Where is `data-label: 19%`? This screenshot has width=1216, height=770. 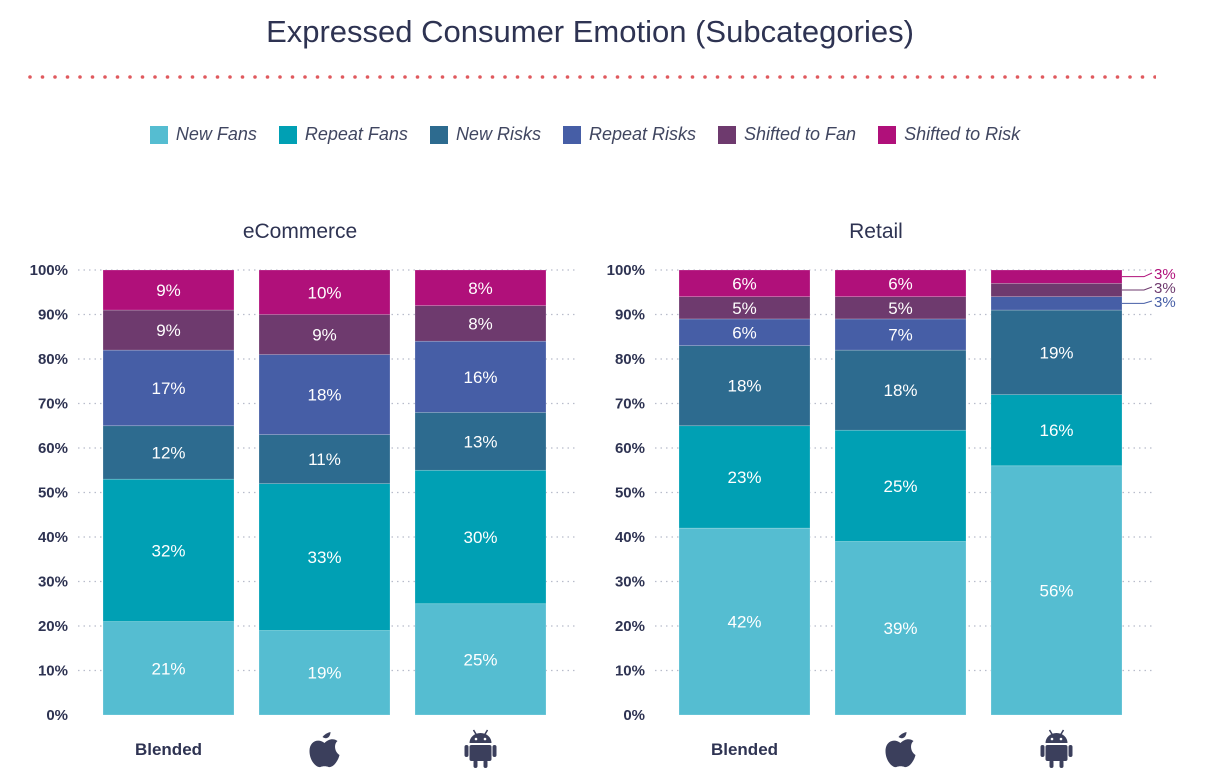
data-label: 19% is located at coordinates (324, 673).